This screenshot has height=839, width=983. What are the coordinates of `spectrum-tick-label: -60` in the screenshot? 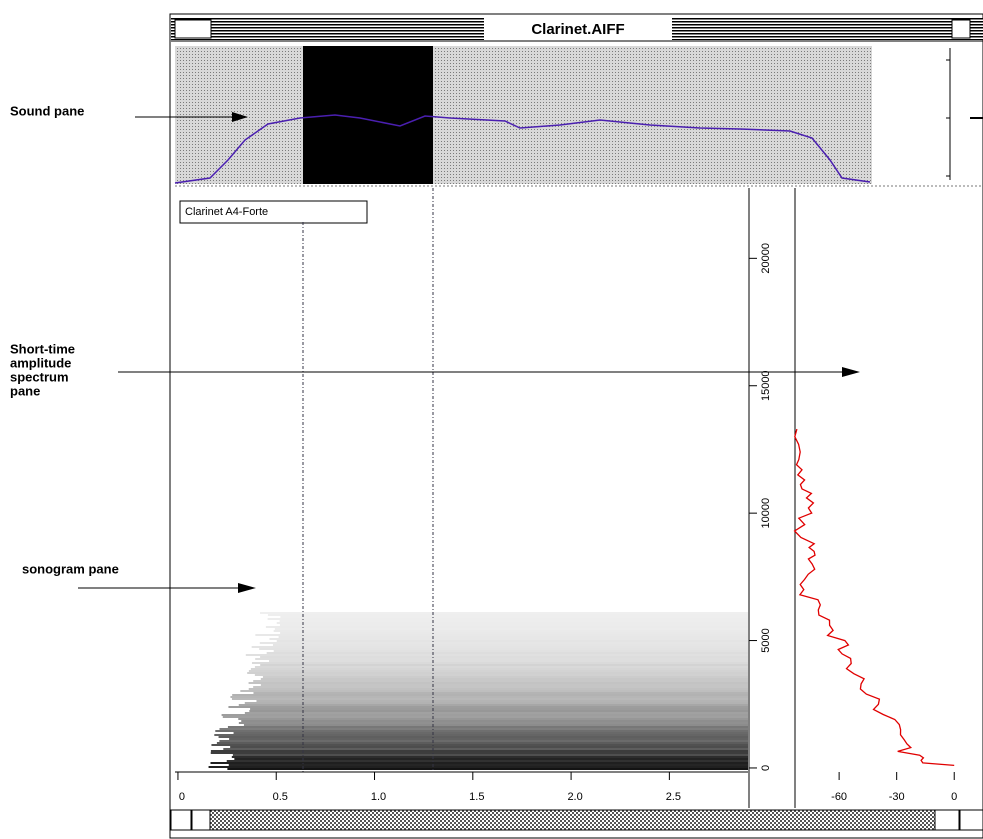 It's located at (839, 797).